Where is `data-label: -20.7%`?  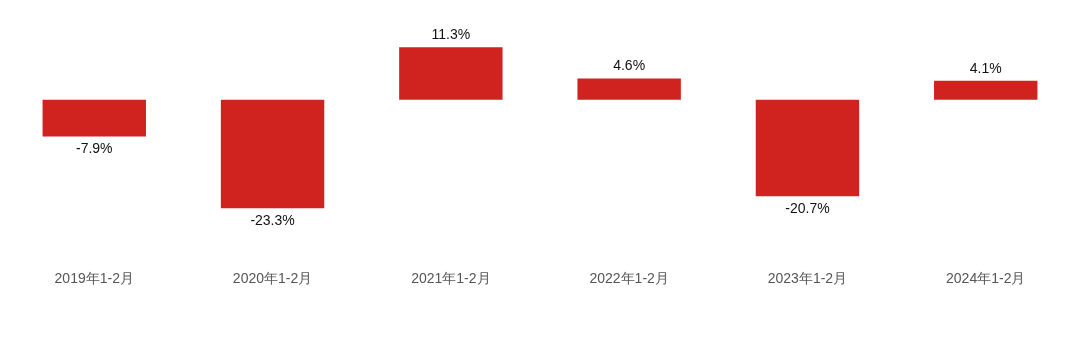
data-label: -20.7% is located at coordinates (807, 208).